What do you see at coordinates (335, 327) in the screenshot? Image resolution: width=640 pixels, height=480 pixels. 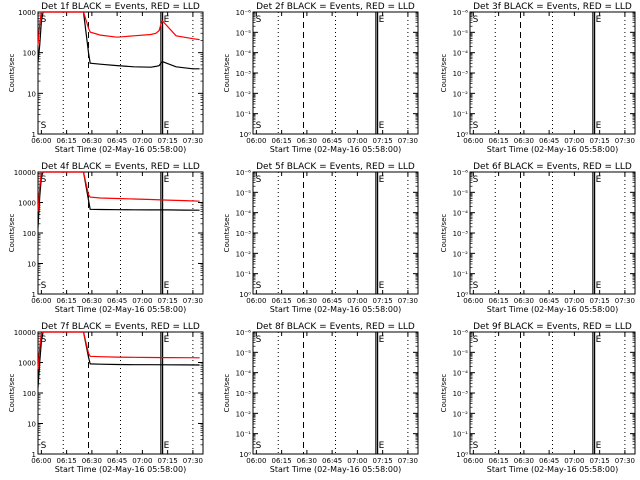 I see `det-8-title: Det 8f BLACK = Events, RED = LLD` at bounding box center [335, 327].